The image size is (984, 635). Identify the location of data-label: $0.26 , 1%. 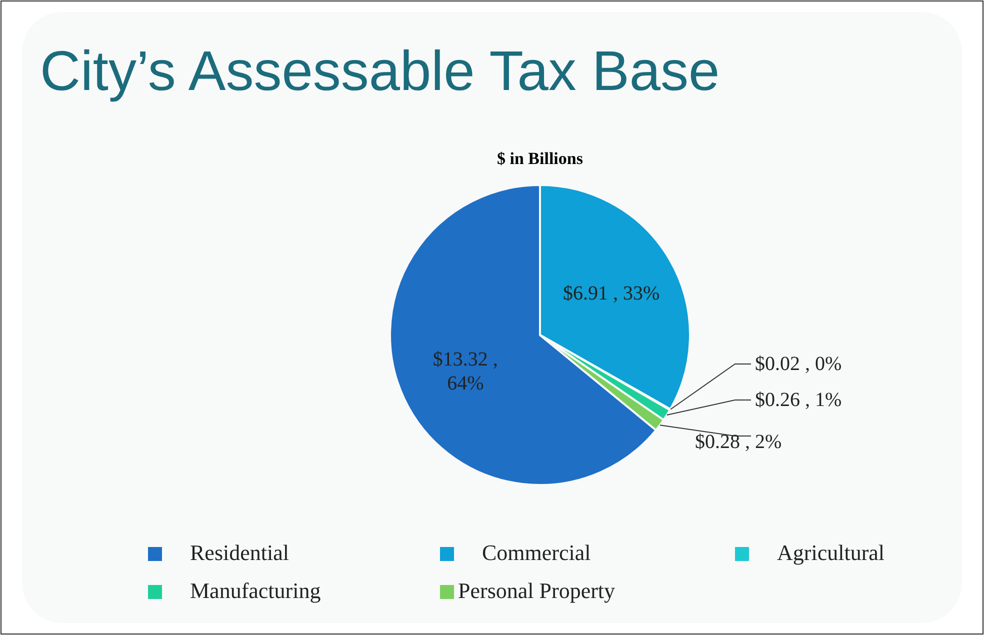
(798, 400).